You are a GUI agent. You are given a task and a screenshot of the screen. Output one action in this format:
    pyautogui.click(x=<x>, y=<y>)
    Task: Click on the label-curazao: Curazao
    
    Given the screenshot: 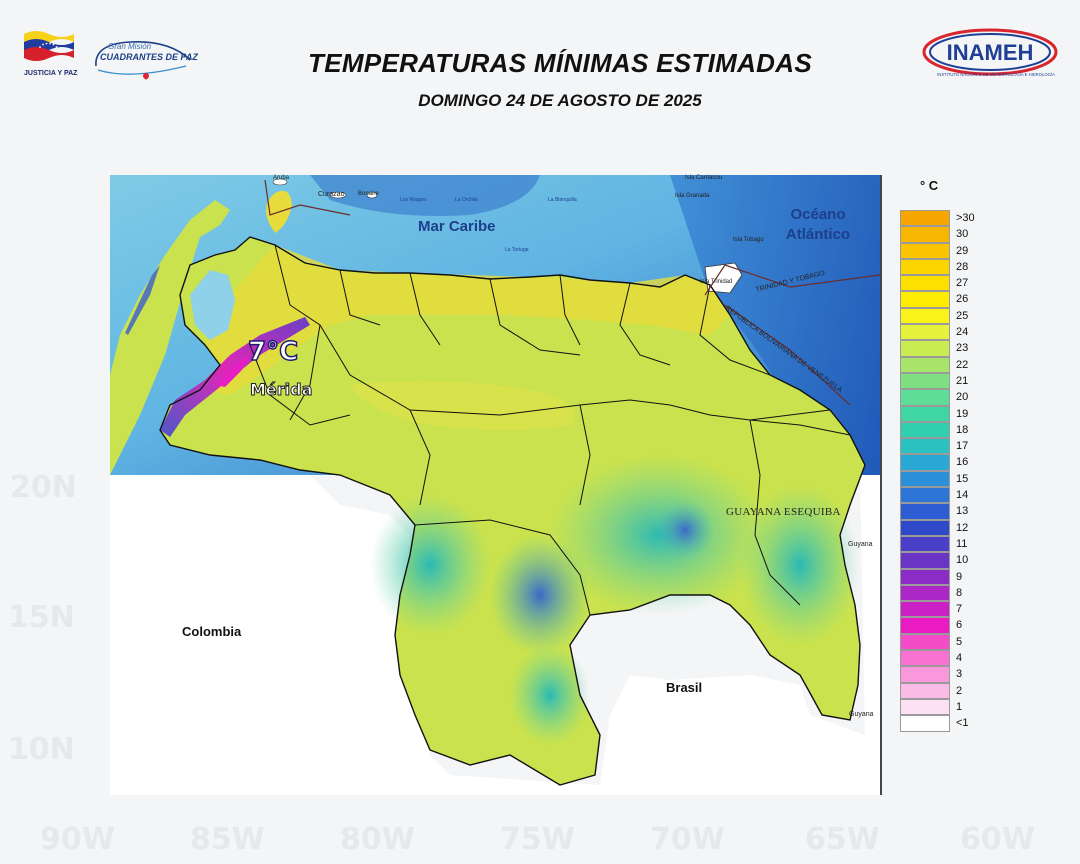 What is the action you would take?
    pyautogui.click(x=331, y=194)
    